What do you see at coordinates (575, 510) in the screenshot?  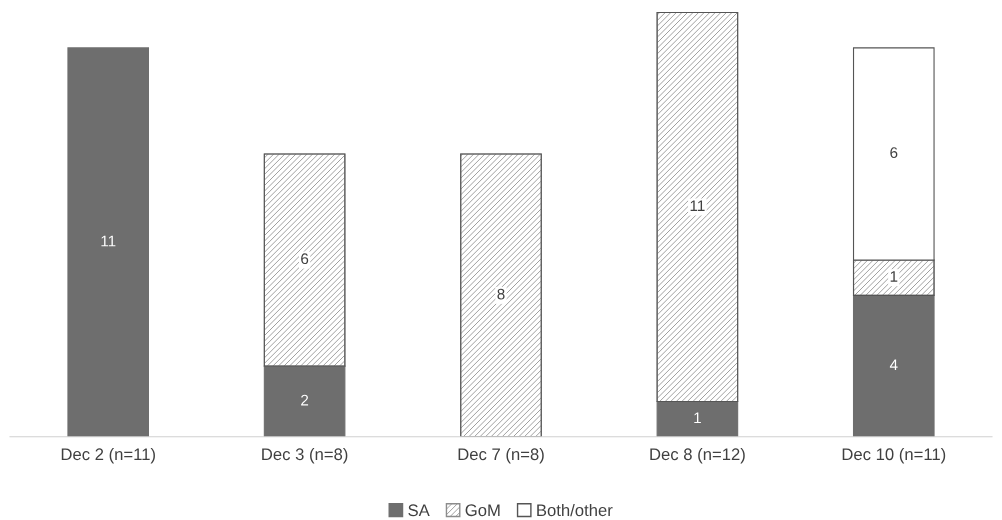 I see `legend-label: Both/other` at bounding box center [575, 510].